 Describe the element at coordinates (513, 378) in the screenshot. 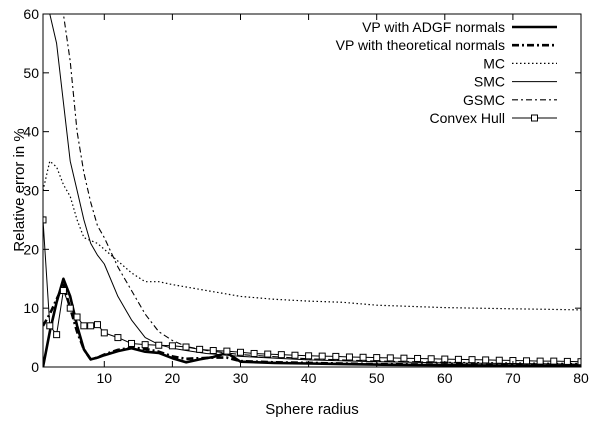

I see `x-tick-label: 70` at that location.